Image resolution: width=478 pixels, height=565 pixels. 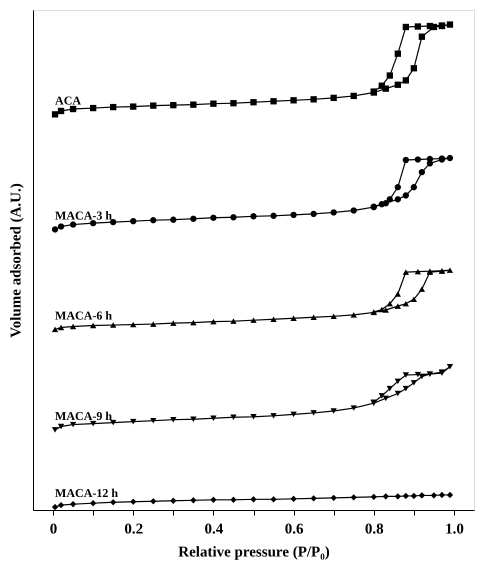 What do you see at coordinates (214, 530) in the screenshot?
I see `x-tick-label: 0.4` at bounding box center [214, 530].